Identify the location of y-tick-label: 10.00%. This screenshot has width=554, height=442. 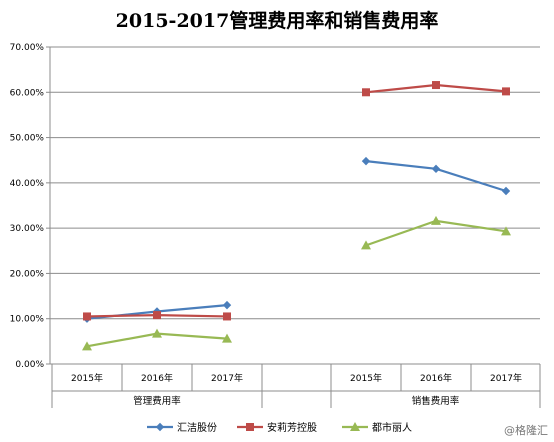
(27, 320).